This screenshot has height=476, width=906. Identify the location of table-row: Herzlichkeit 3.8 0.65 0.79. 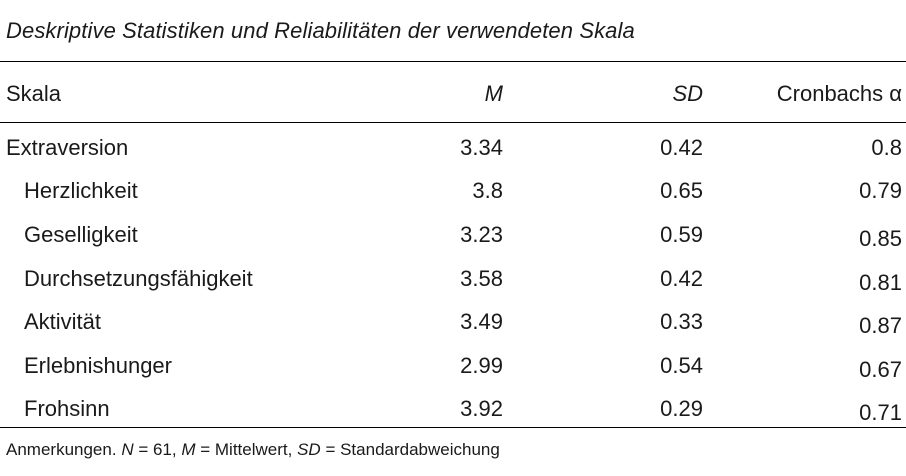
(453, 191).